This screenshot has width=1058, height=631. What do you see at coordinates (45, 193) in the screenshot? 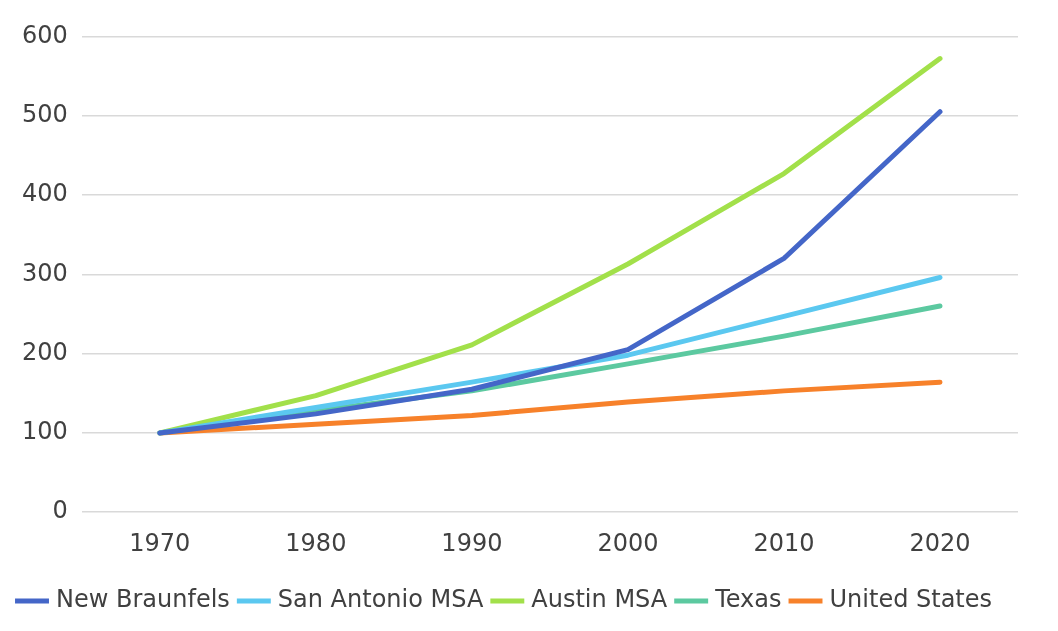
I see `y-tick-label: 400` at bounding box center [45, 193].